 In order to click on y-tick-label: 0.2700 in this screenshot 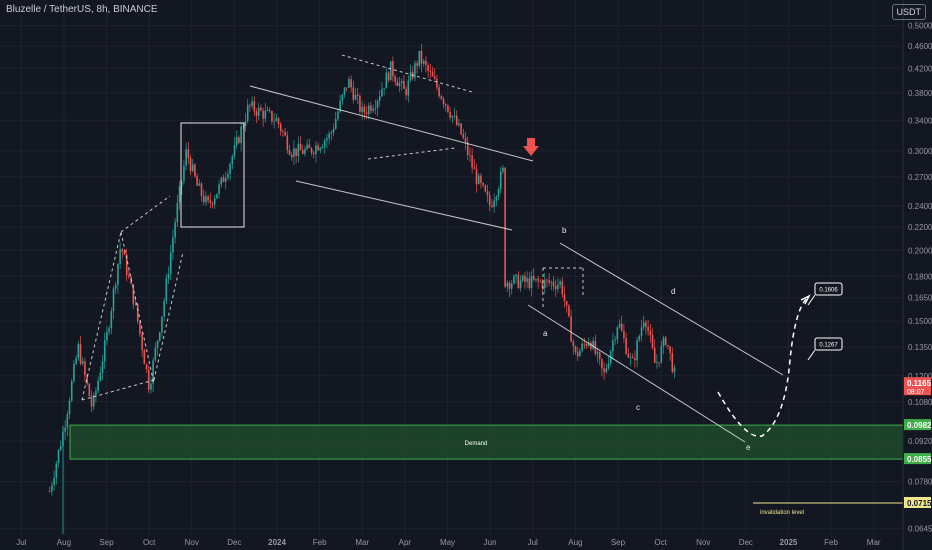, I will do `click(920, 177)`.